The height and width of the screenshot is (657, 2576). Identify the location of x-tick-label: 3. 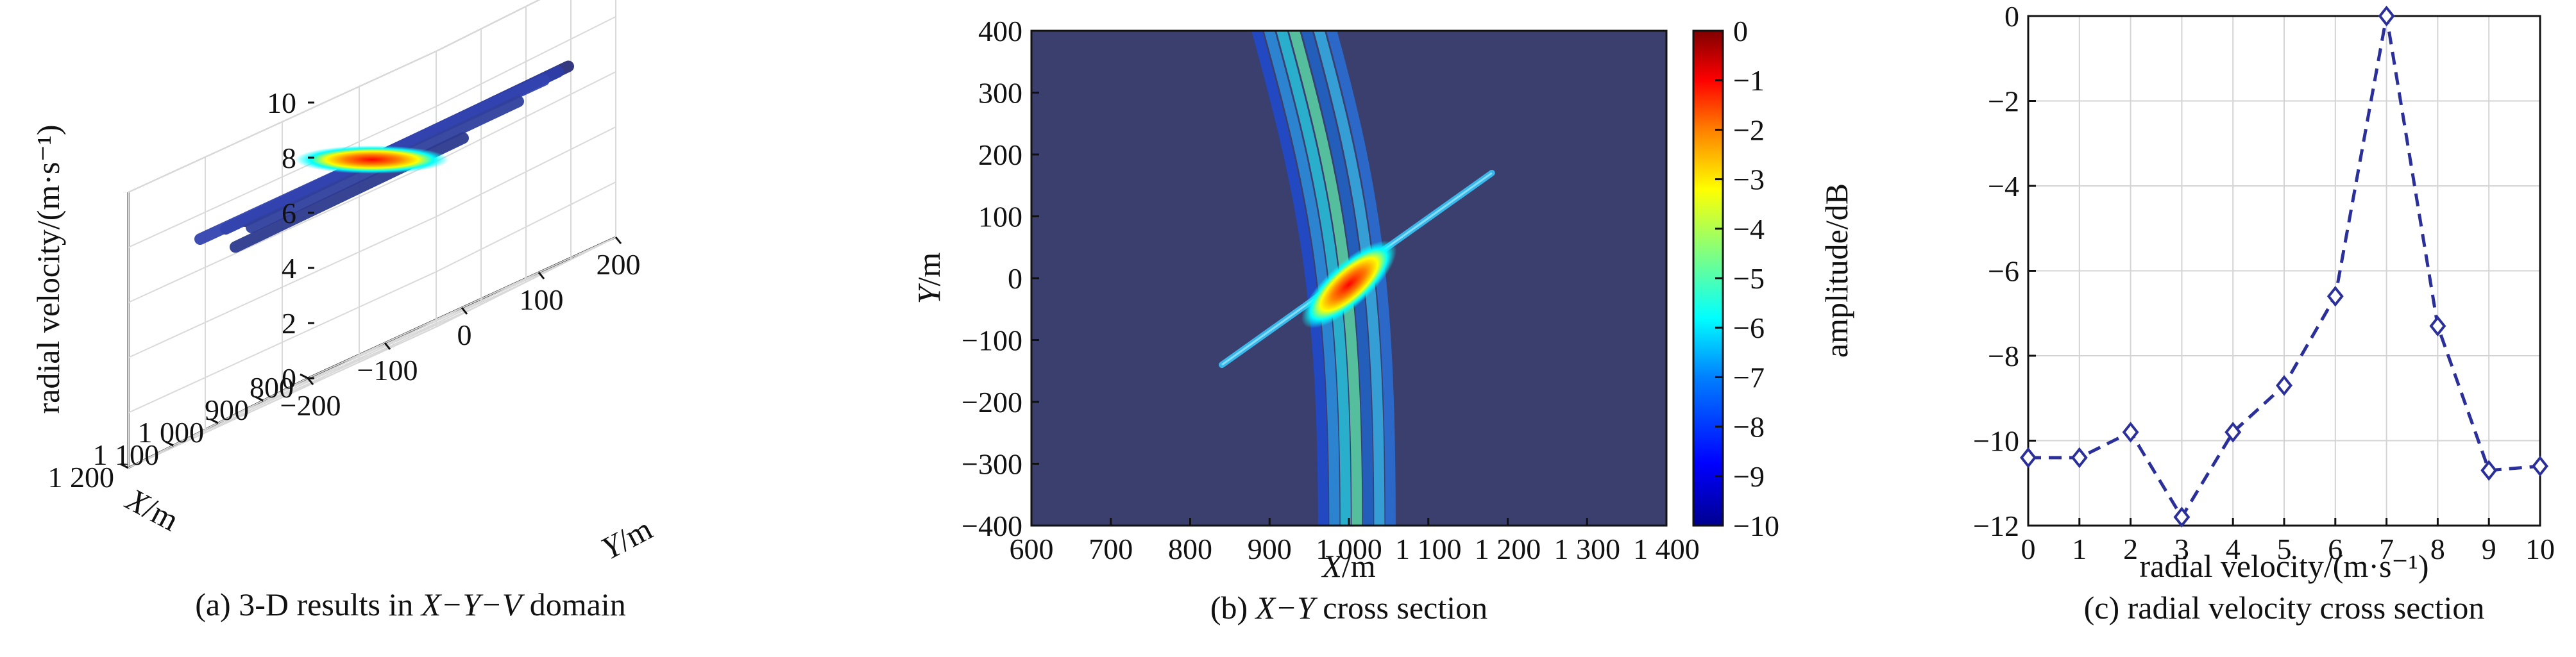
(2181, 549).